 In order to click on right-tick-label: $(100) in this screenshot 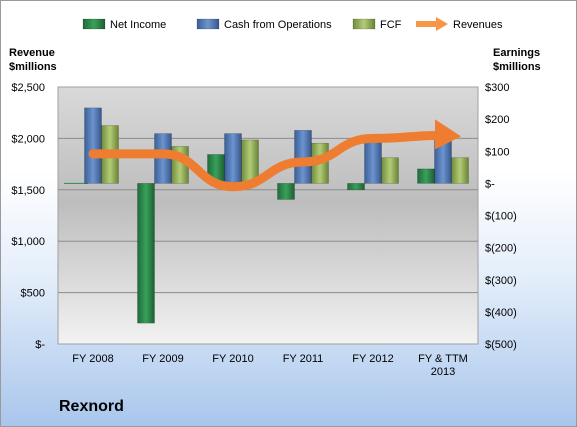, I will do `click(501, 217)`.